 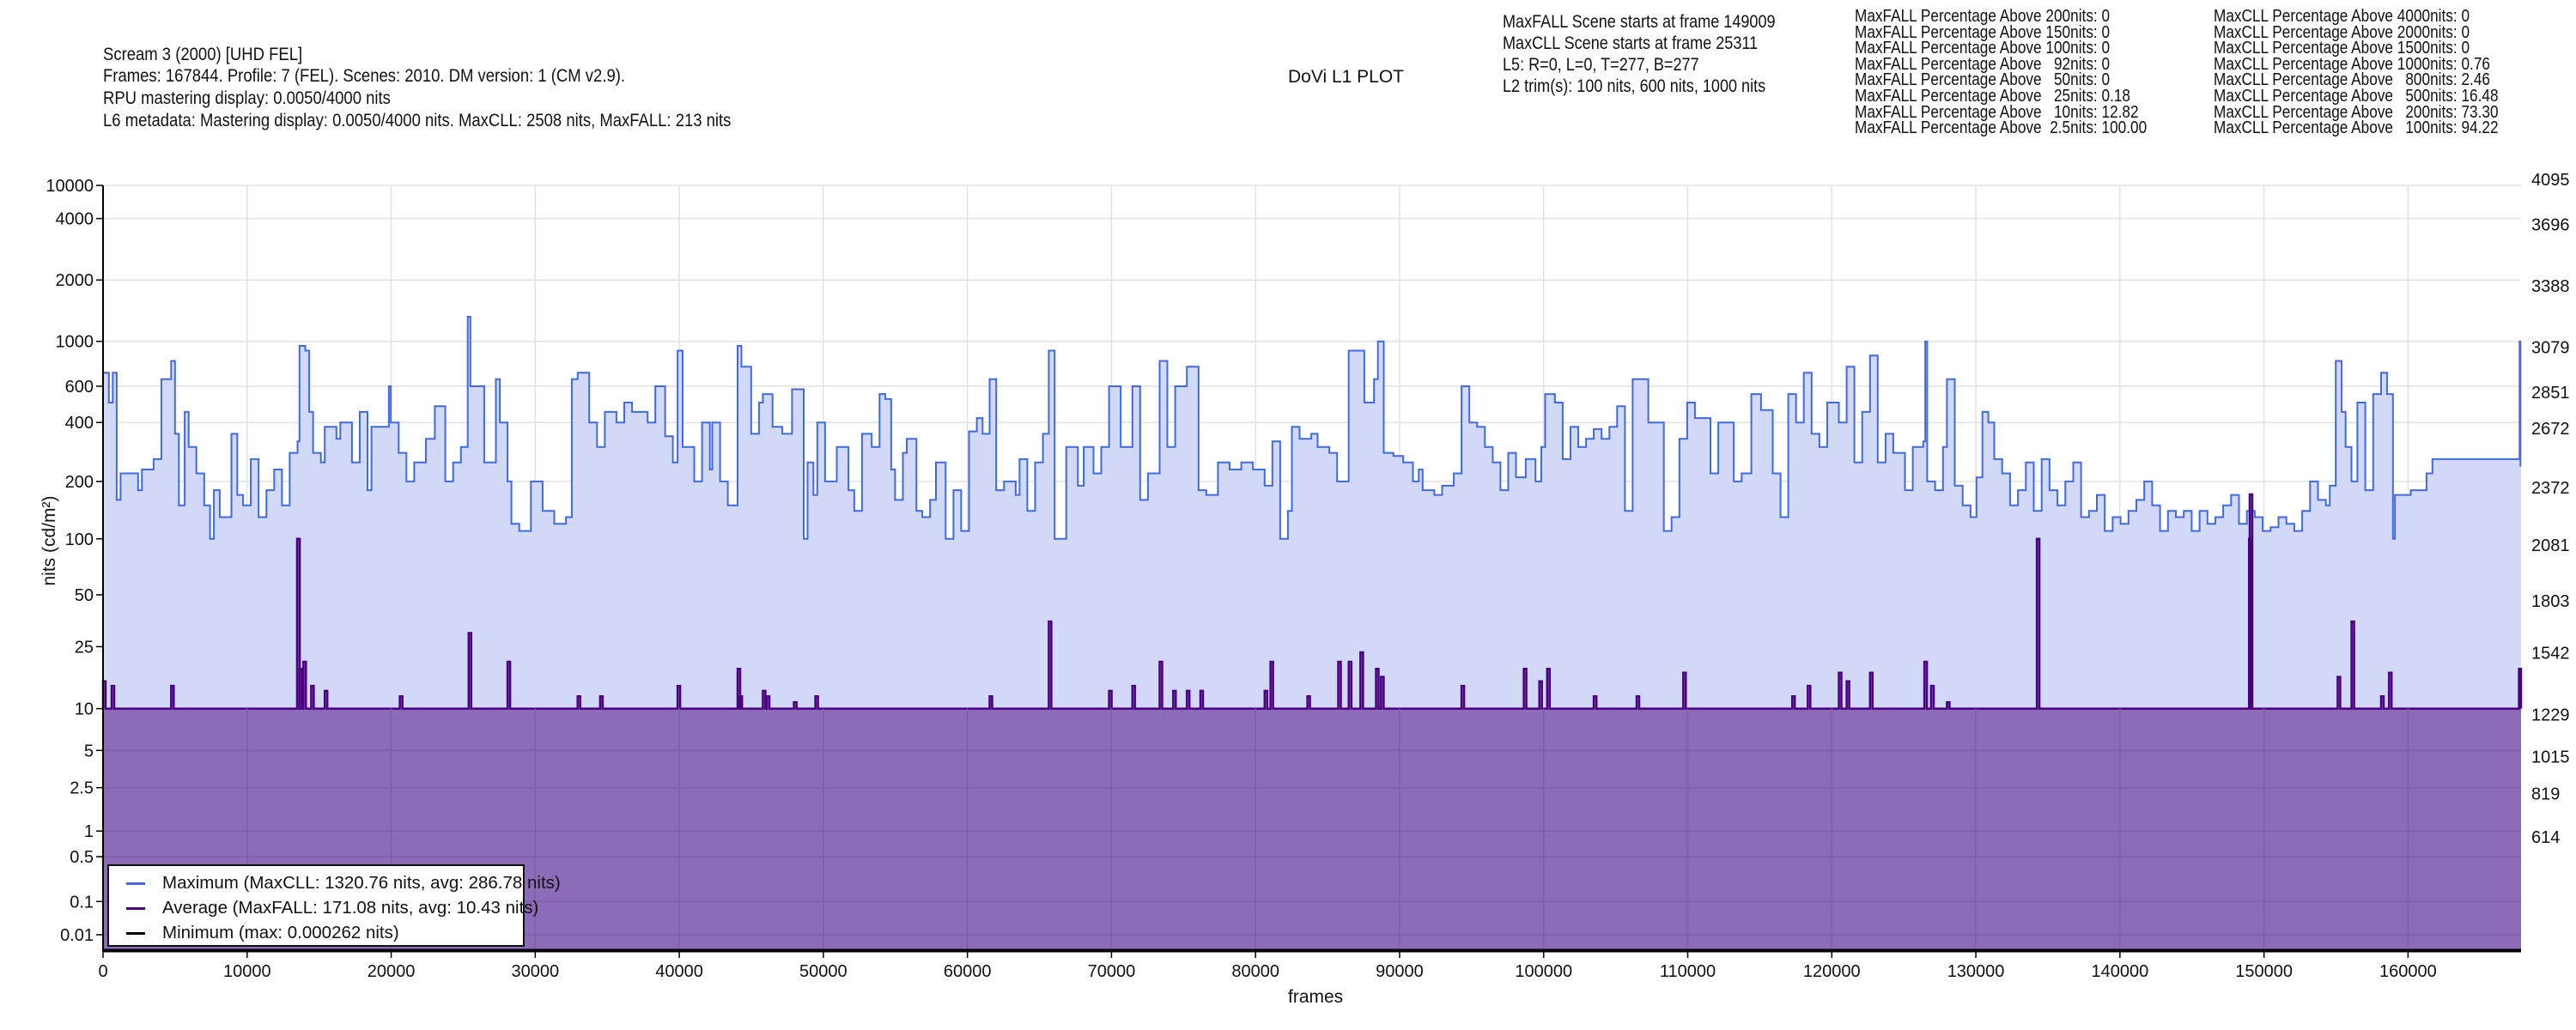 What do you see at coordinates (1983, 63) in the screenshot?
I see `percentage-line: MaxFALL Percentage Above 92nits: 0` at bounding box center [1983, 63].